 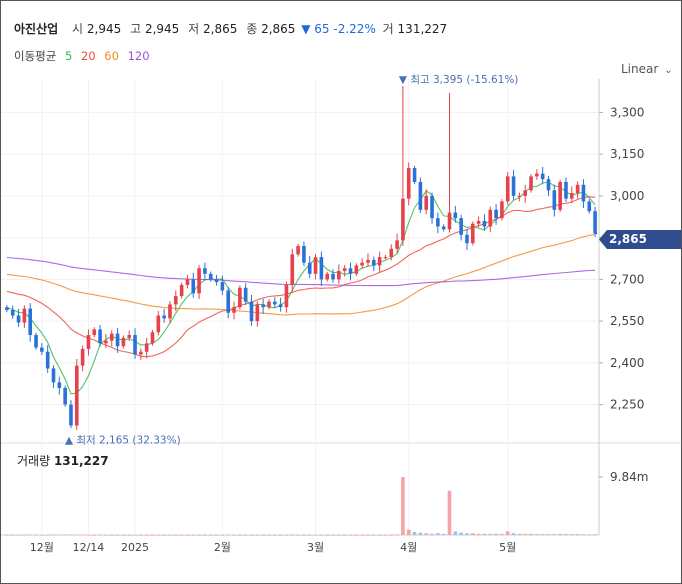 I want to click on x-tick-label: 4월, so click(x=408, y=547).